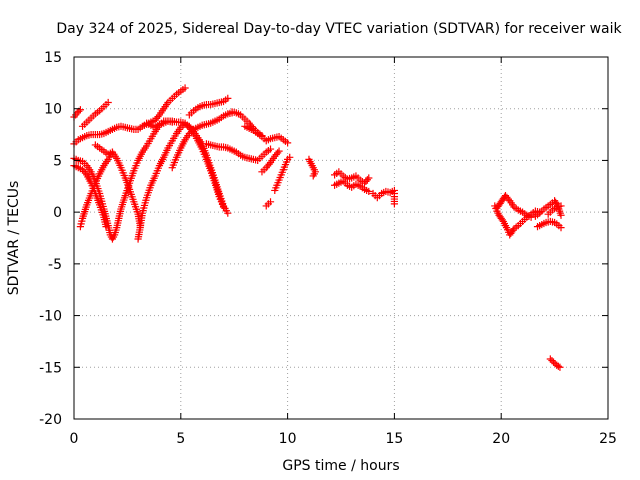 The height and width of the screenshot is (480, 640). I want to click on y-tick-label: 0, so click(57, 213).